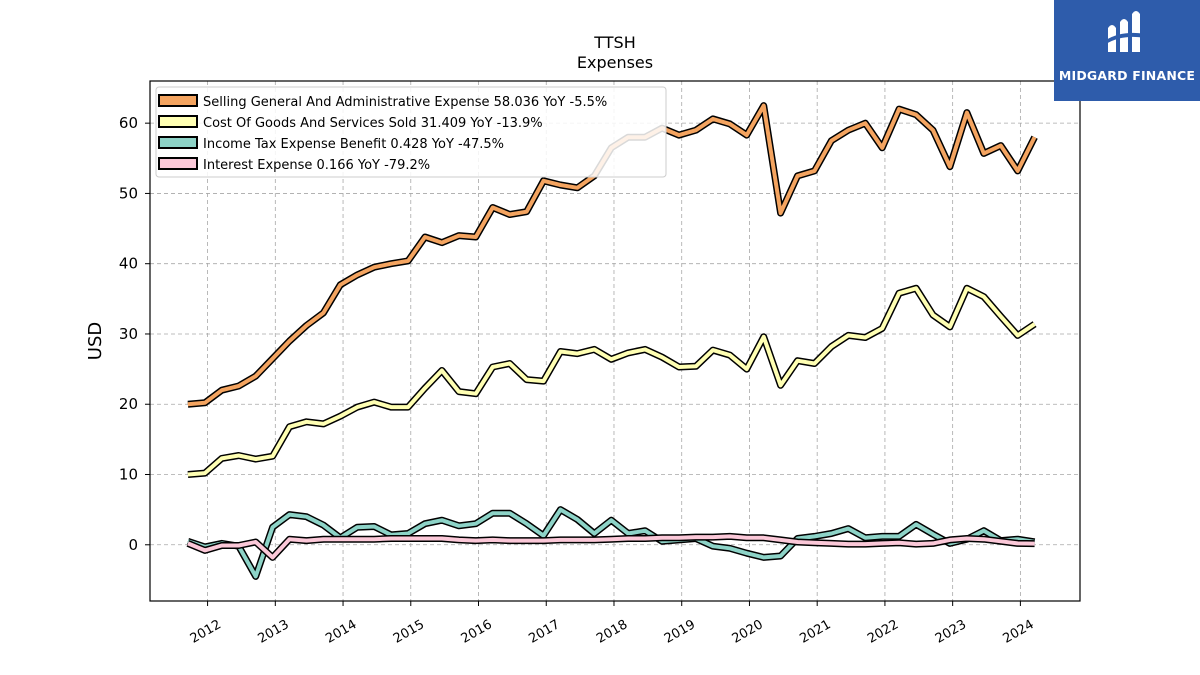  Describe the element at coordinates (815, 632) in the screenshot. I see `x-tick-label: 2021` at that location.